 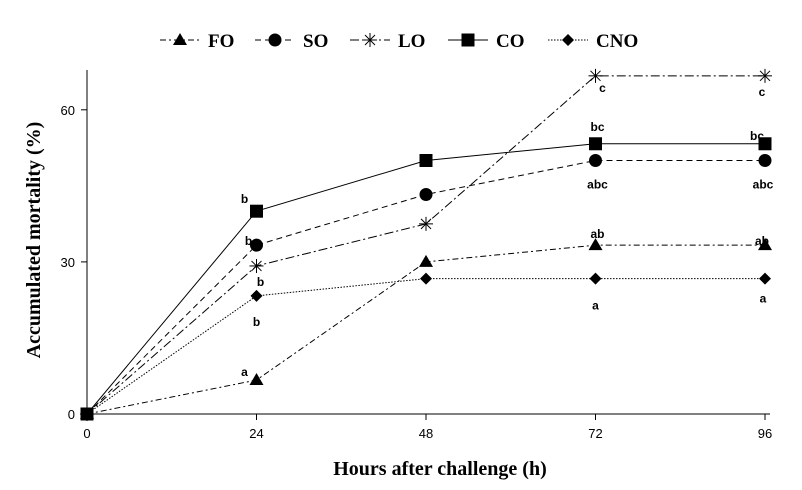 I want to click on x-axis-label: Hours after challenge (h), so click(x=440, y=469).